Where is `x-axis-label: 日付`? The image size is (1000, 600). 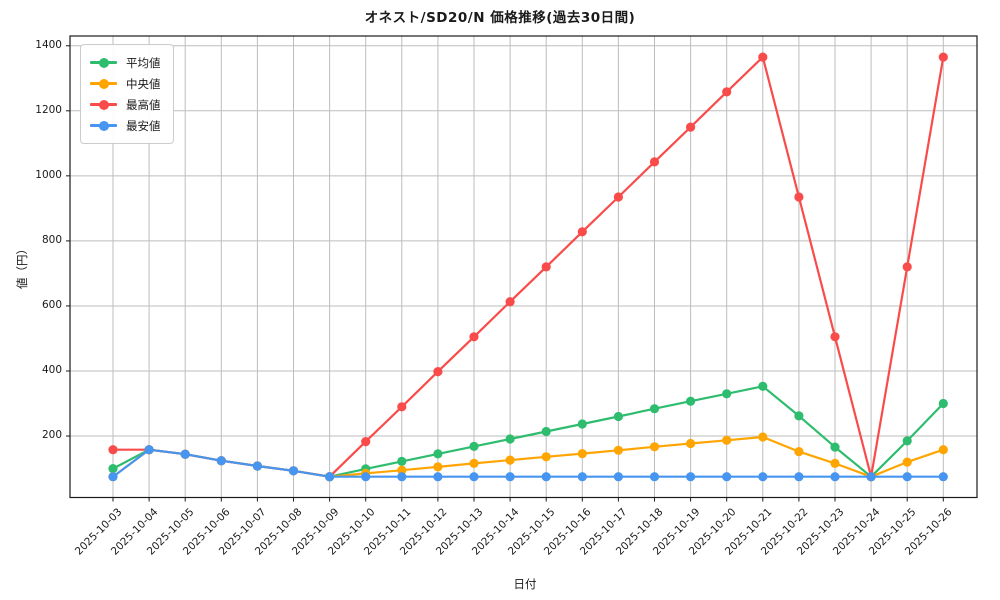
x-axis-label: 日付 is located at coordinates (525, 584).